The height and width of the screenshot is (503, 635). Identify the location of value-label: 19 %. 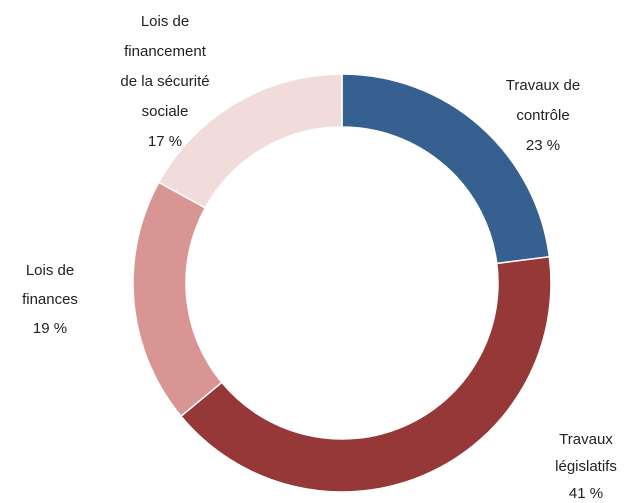
(50, 328).